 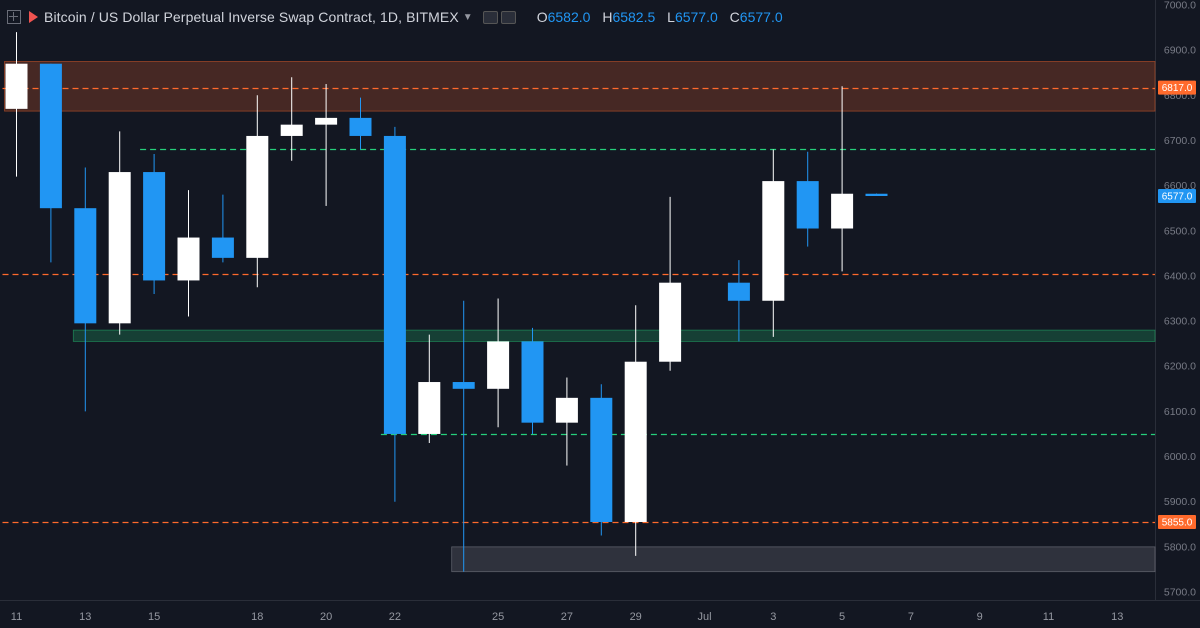 What do you see at coordinates (395, 617) in the screenshot?
I see `time-tick-label: 22` at bounding box center [395, 617].